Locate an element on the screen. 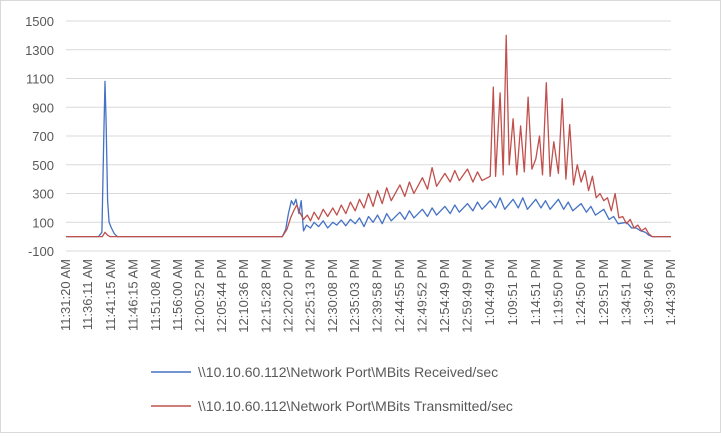 The width and height of the screenshot is (721, 437). y-tick-label: 300 is located at coordinates (43, 194).